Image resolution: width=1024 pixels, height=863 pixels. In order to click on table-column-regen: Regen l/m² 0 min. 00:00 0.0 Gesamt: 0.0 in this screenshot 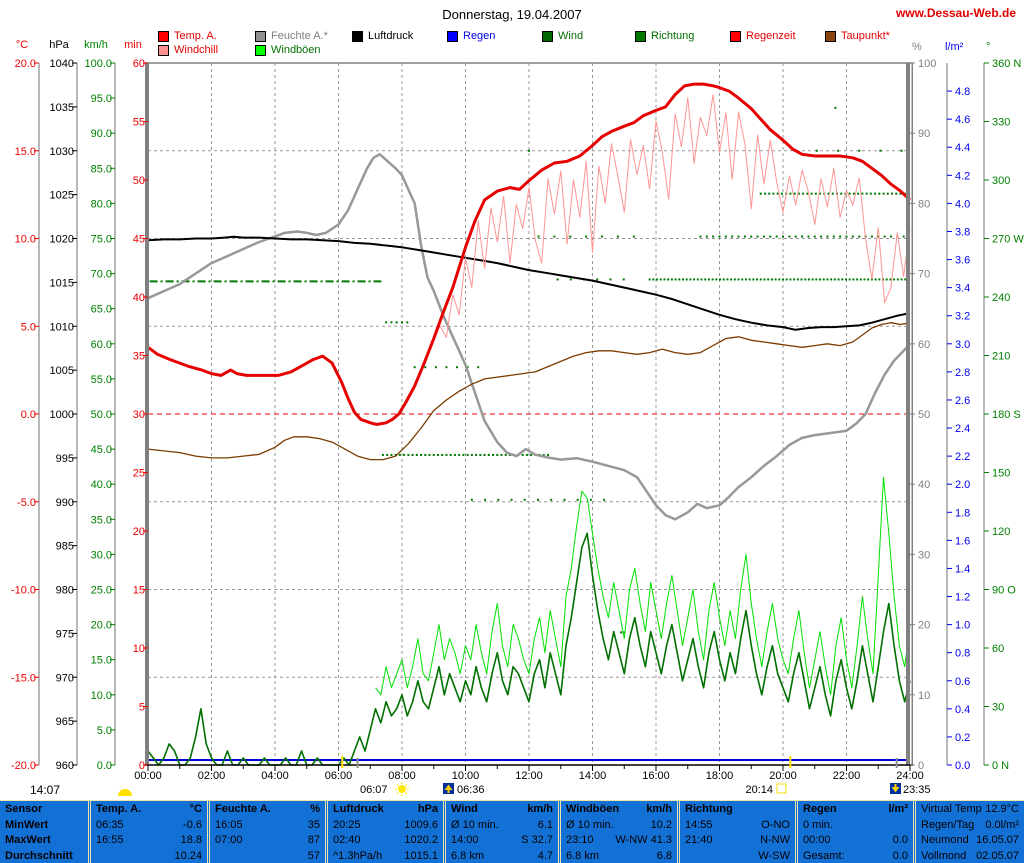, I will do `click(854, 832)`.